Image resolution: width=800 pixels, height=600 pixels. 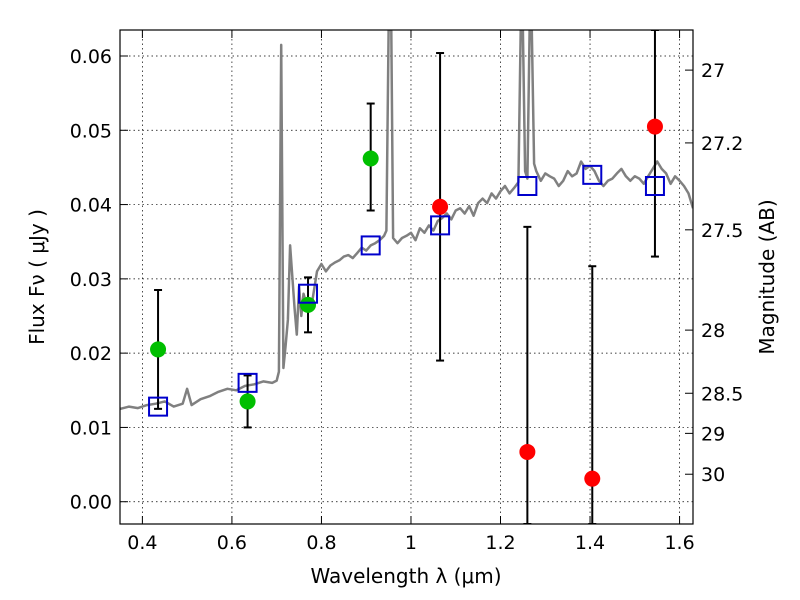 What do you see at coordinates (679, 543) in the screenshot?
I see `x-tick-label: 1.6` at bounding box center [679, 543].